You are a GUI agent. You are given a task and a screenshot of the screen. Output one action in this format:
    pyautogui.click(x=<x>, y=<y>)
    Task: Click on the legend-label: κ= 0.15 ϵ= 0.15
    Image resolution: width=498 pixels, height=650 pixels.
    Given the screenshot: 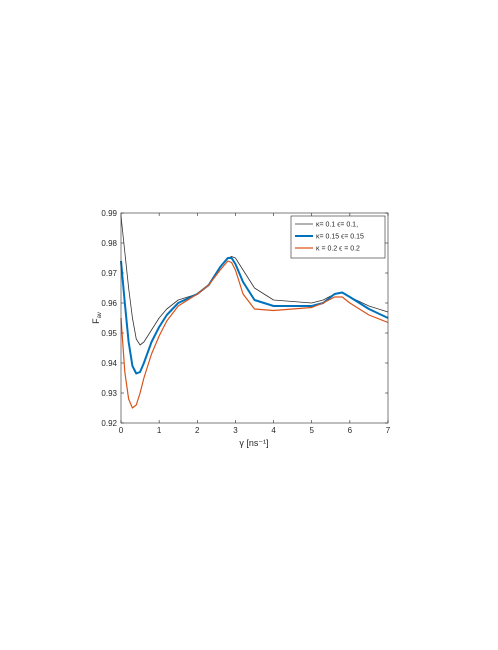 What is the action you would take?
    pyautogui.click(x=340, y=237)
    